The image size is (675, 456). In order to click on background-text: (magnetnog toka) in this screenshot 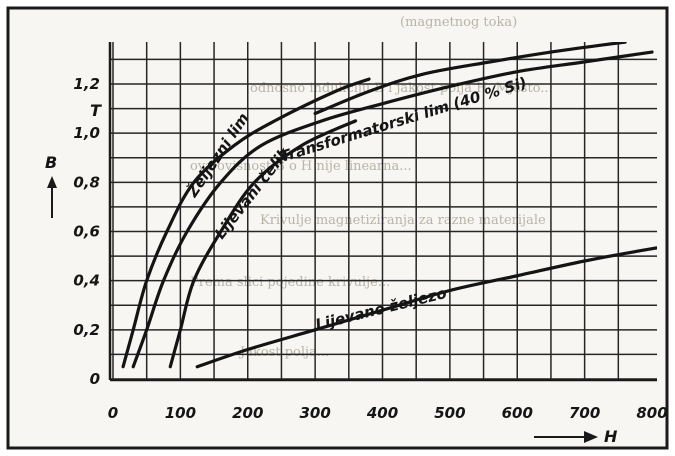, I will do `click(458, 22)`.